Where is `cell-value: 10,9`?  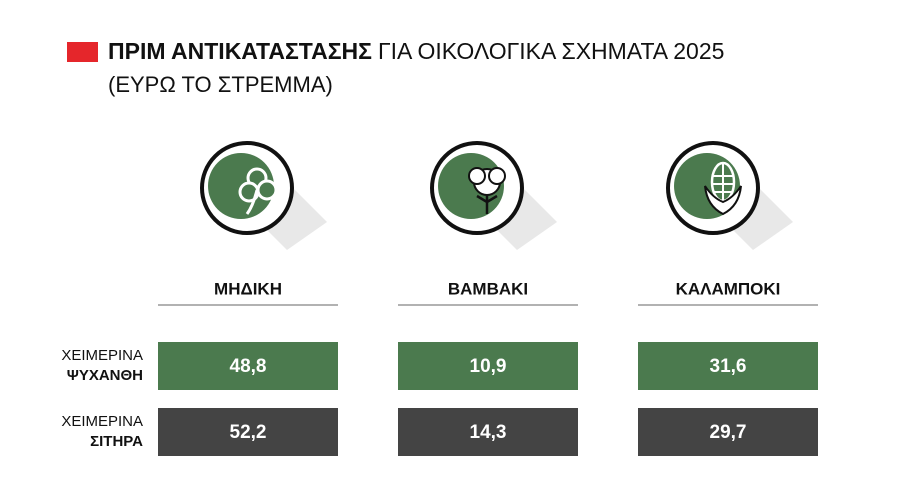
cell-value: 10,9 is located at coordinates (488, 366).